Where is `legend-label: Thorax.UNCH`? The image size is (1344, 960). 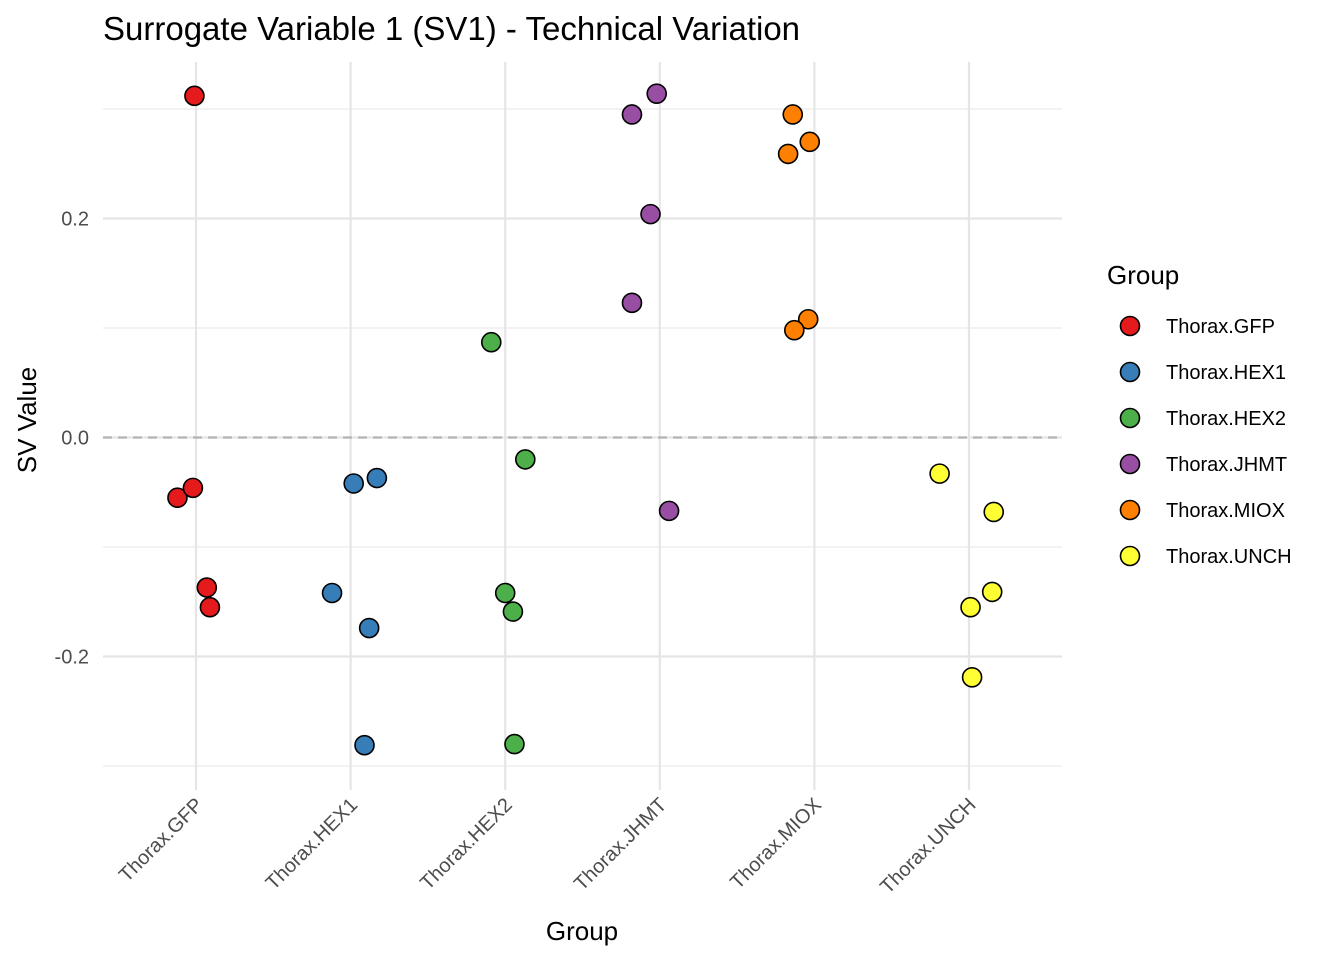
legend-label: Thorax.UNCH is located at coordinates (1229, 557).